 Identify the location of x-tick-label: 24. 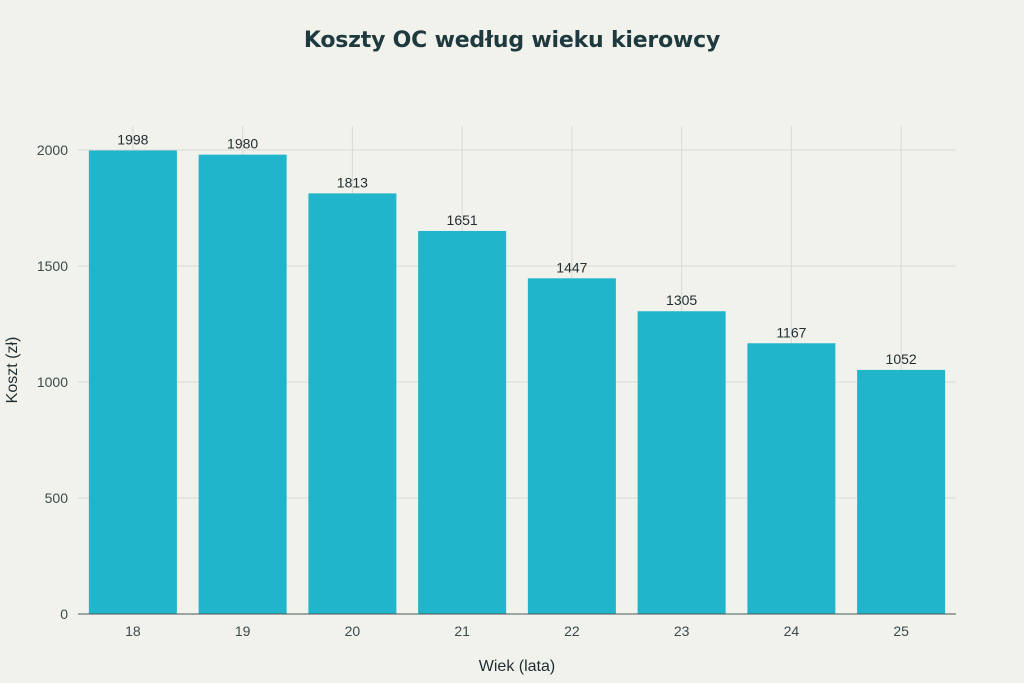
(792, 631).